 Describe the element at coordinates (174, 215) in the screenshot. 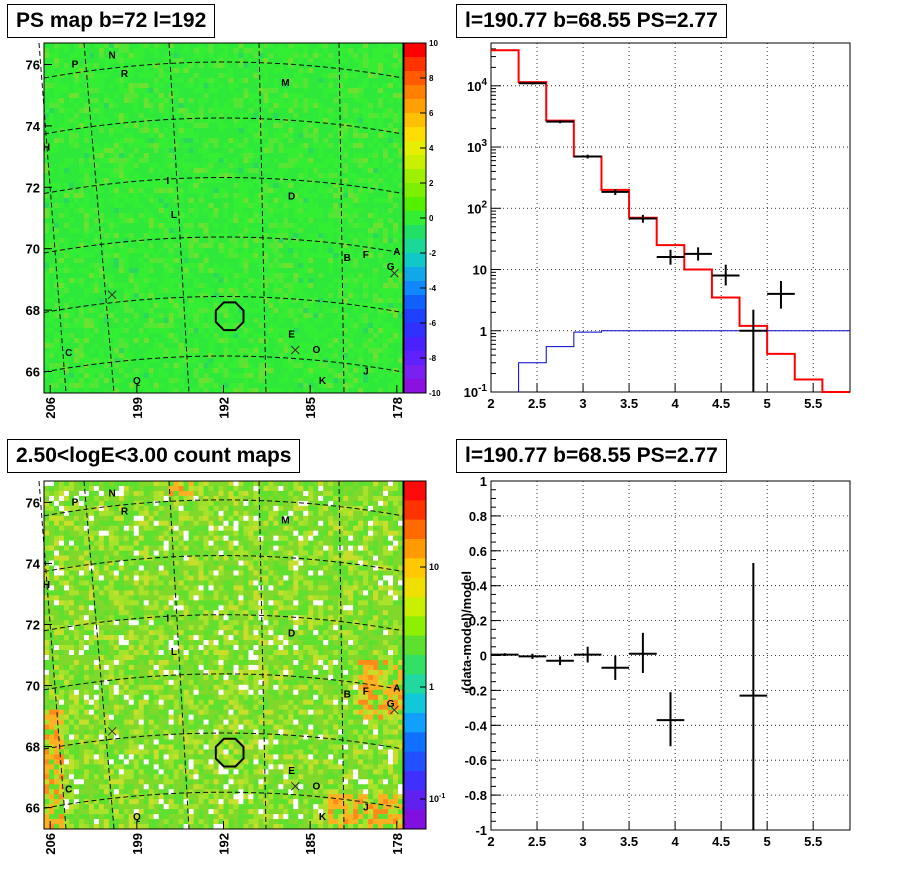

I see `source-label: L` at that location.